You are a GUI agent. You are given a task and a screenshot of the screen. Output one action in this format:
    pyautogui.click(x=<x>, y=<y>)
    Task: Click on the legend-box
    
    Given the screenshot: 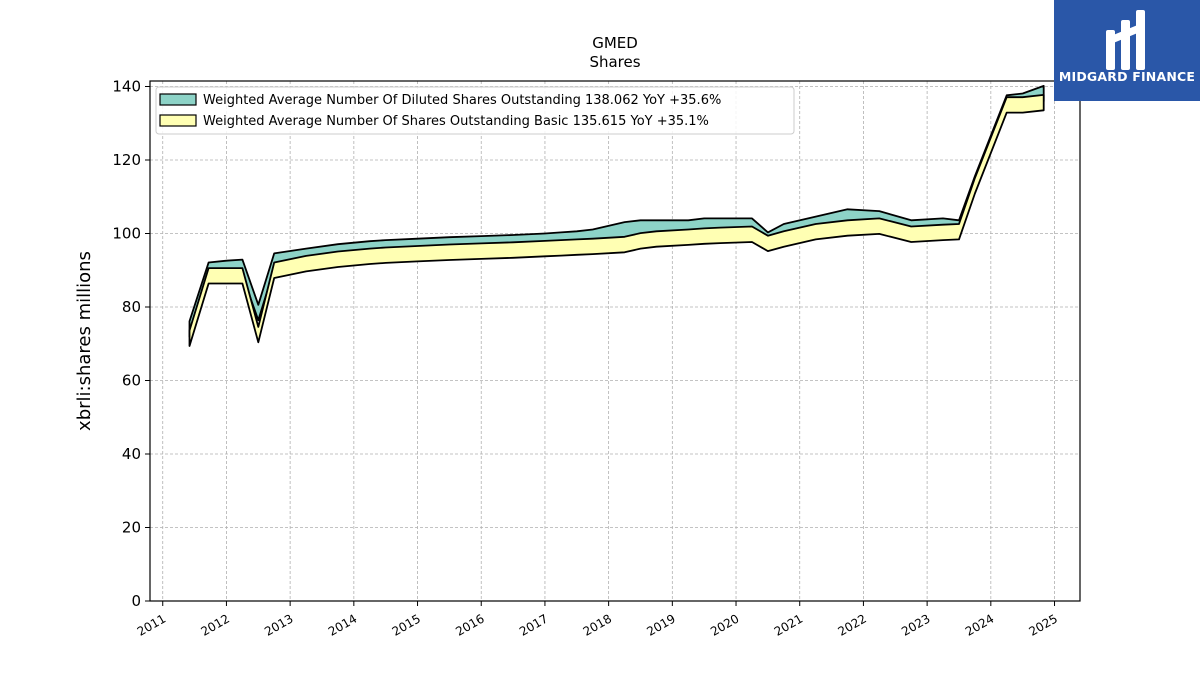 What is the action you would take?
    pyautogui.click(x=475, y=110)
    